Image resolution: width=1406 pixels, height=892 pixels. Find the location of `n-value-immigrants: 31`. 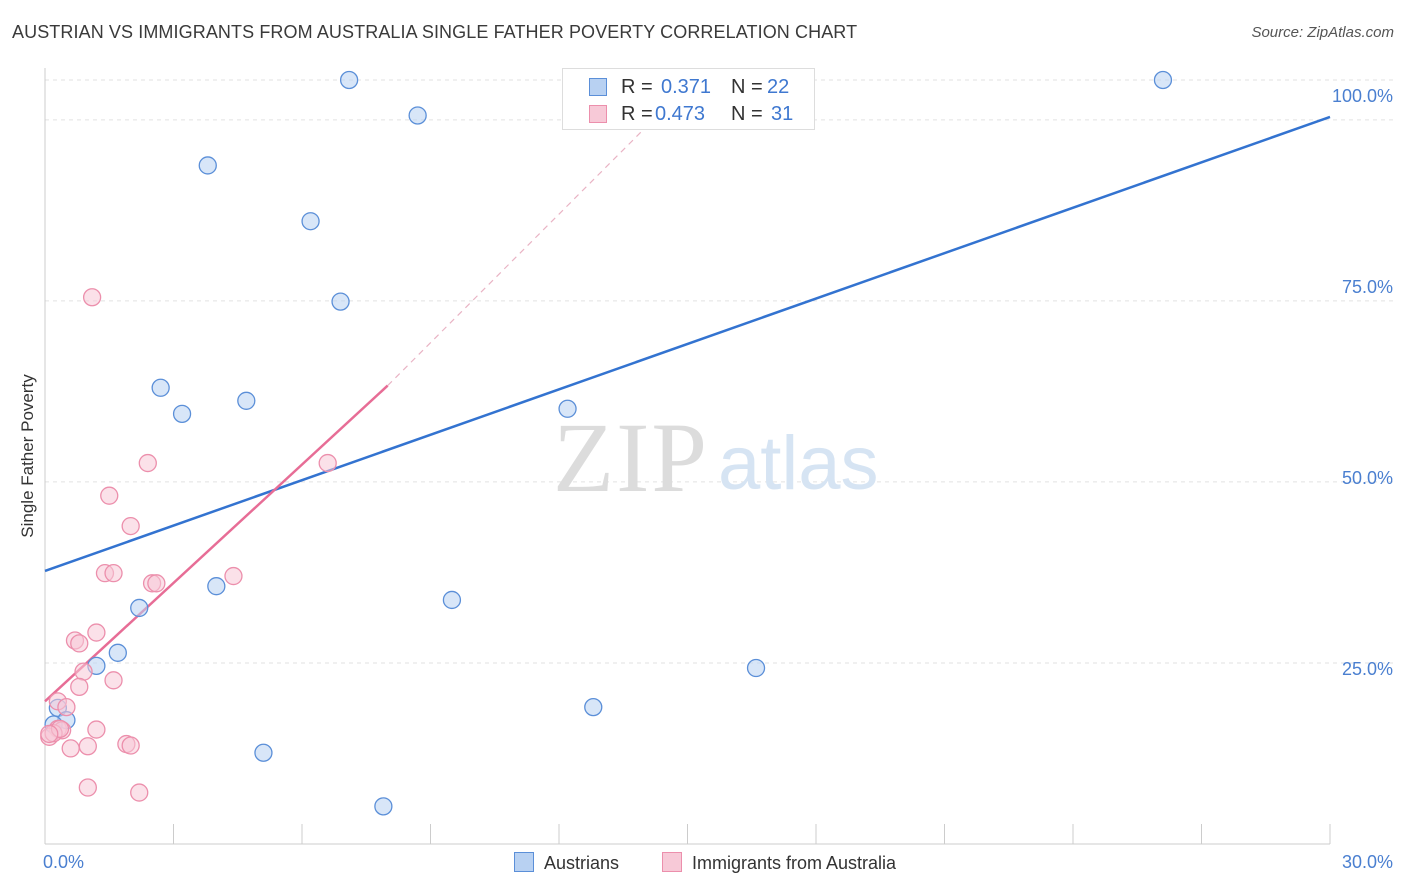

n-value-immigrants: 31 is located at coordinates (782, 114).